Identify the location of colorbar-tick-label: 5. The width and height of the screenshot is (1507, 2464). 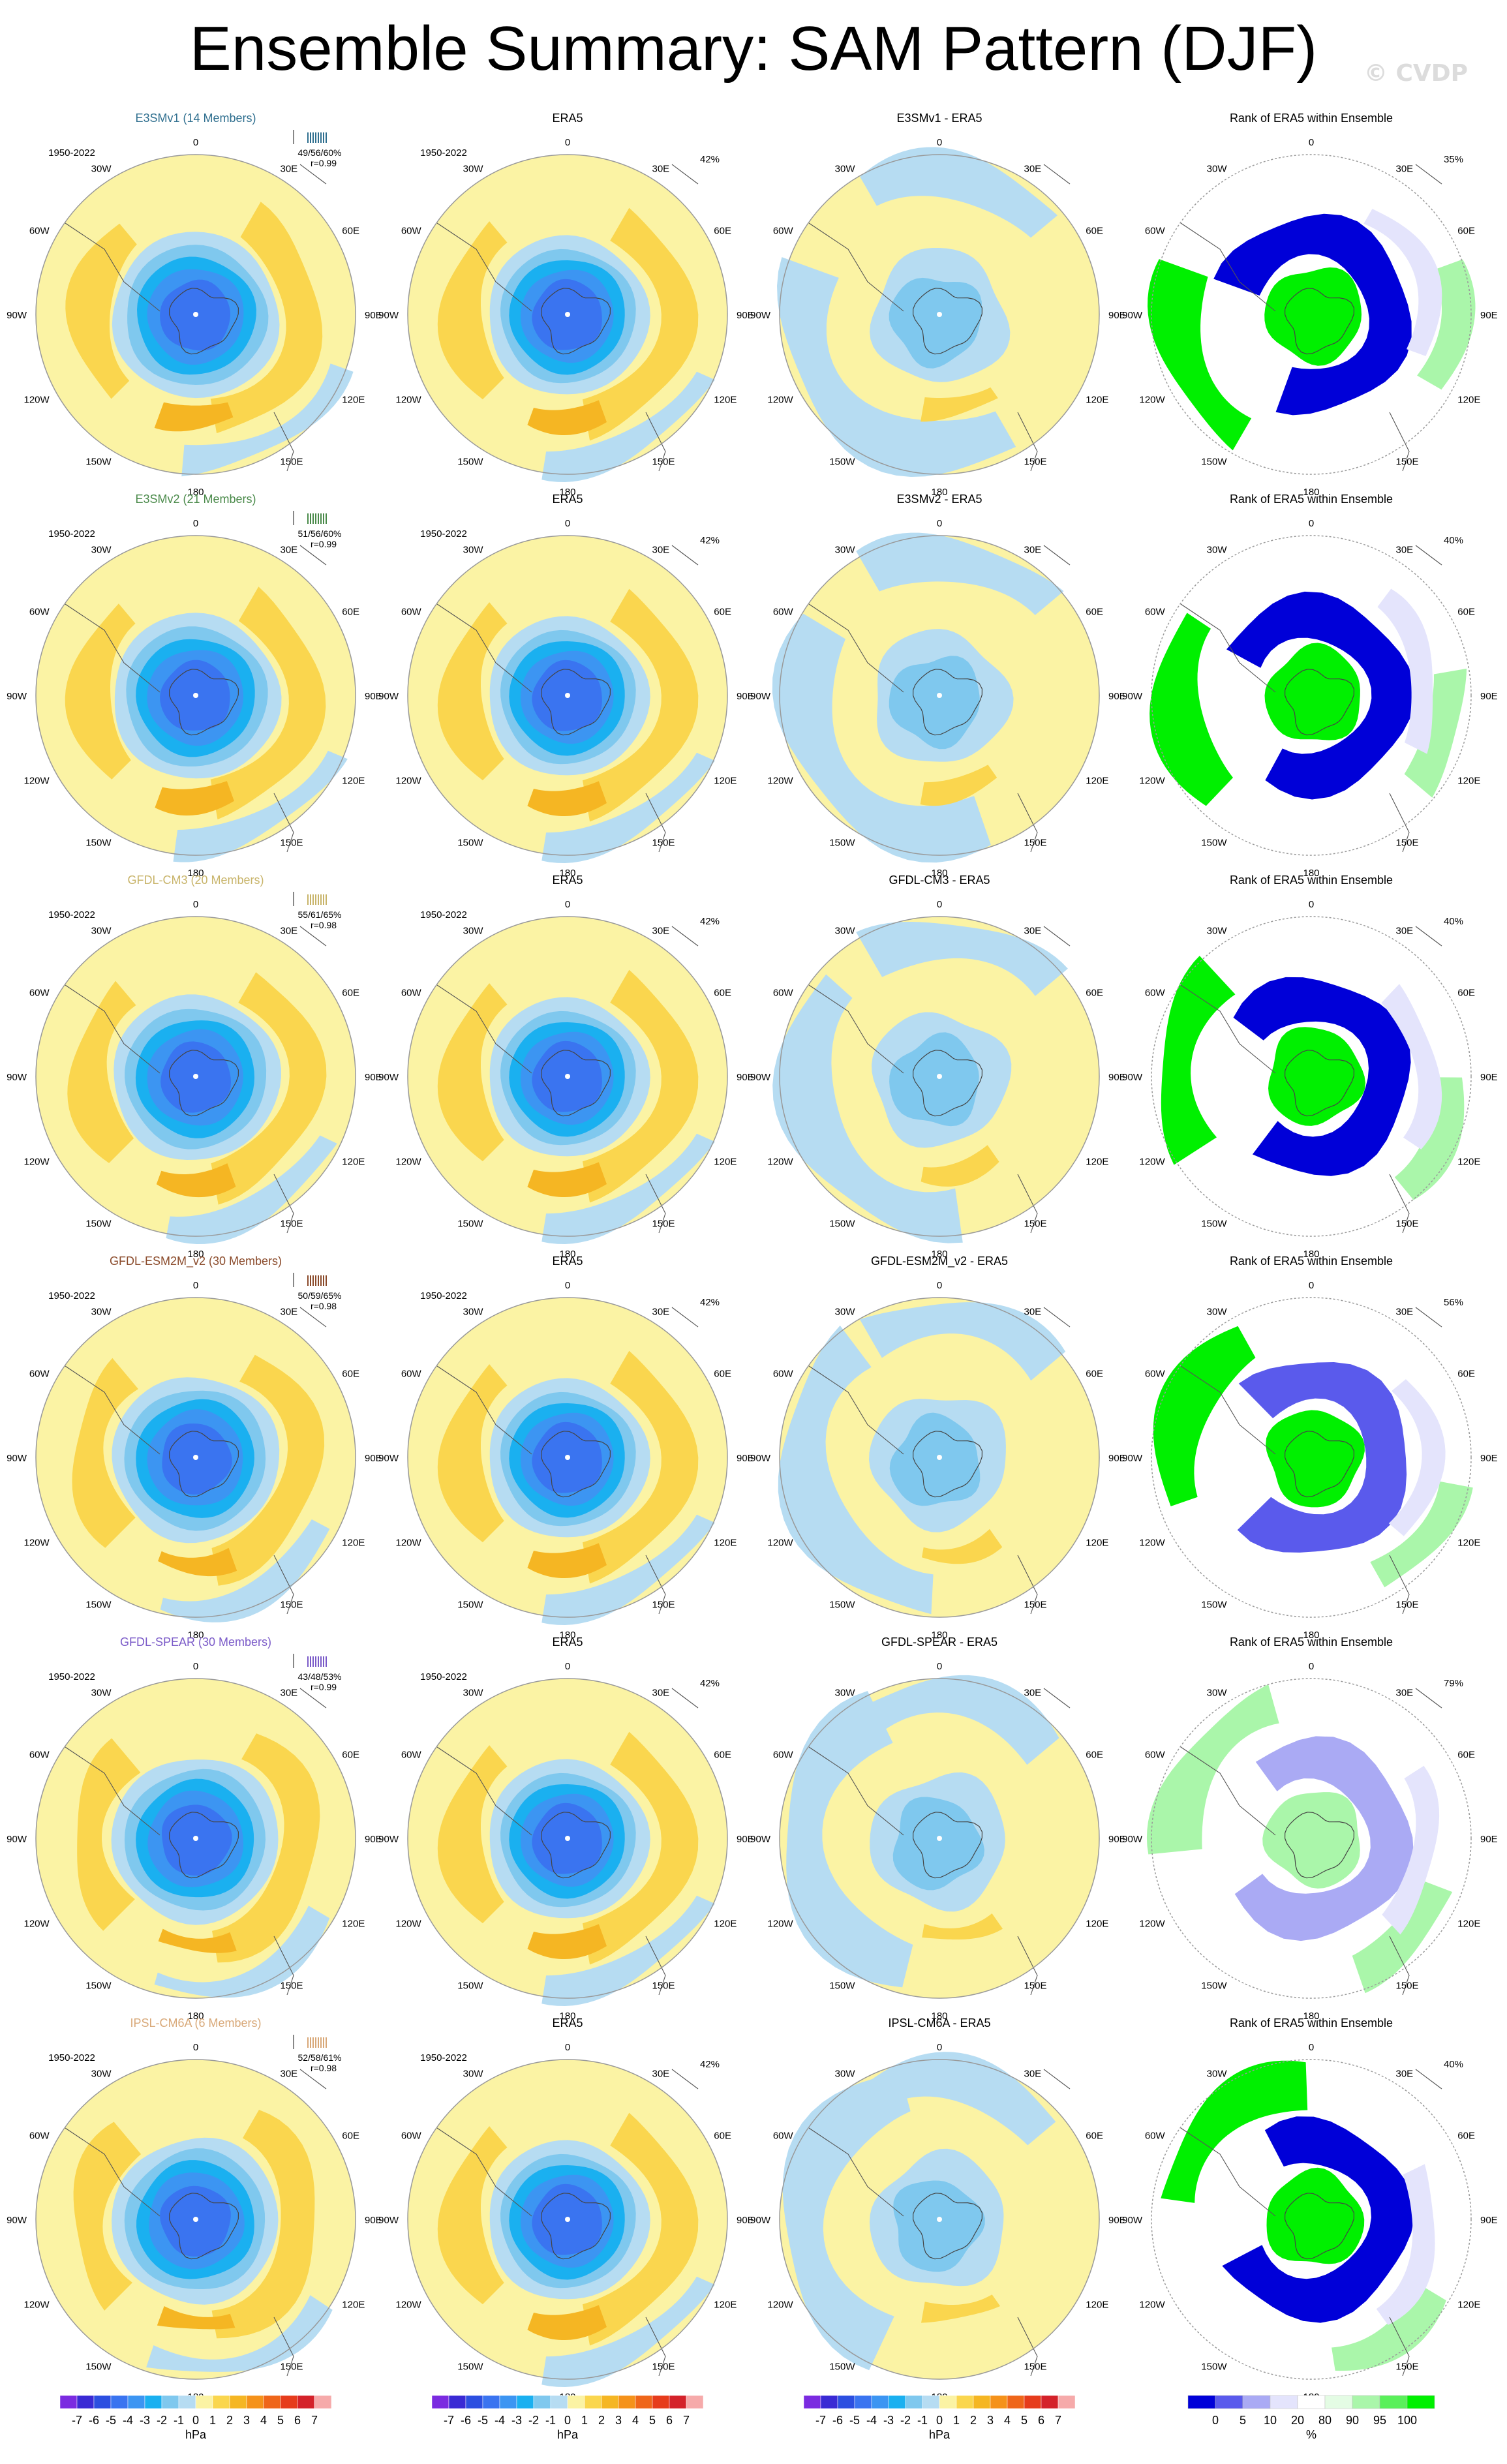
(1243, 2420).